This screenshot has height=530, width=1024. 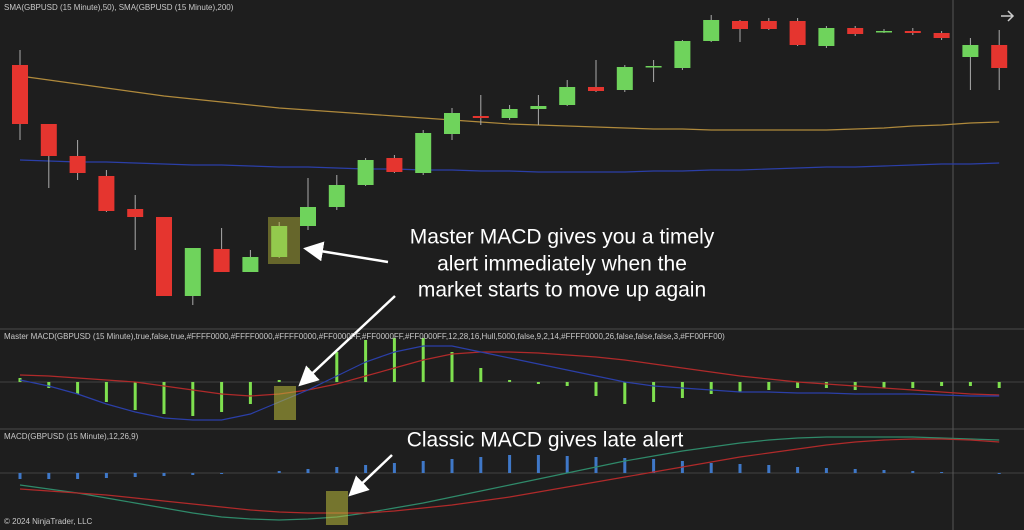 What do you see at coordinates (562, 290) in the screenshot?
I see `annotation: market starts to move up again` at bounding box center [562, 290].